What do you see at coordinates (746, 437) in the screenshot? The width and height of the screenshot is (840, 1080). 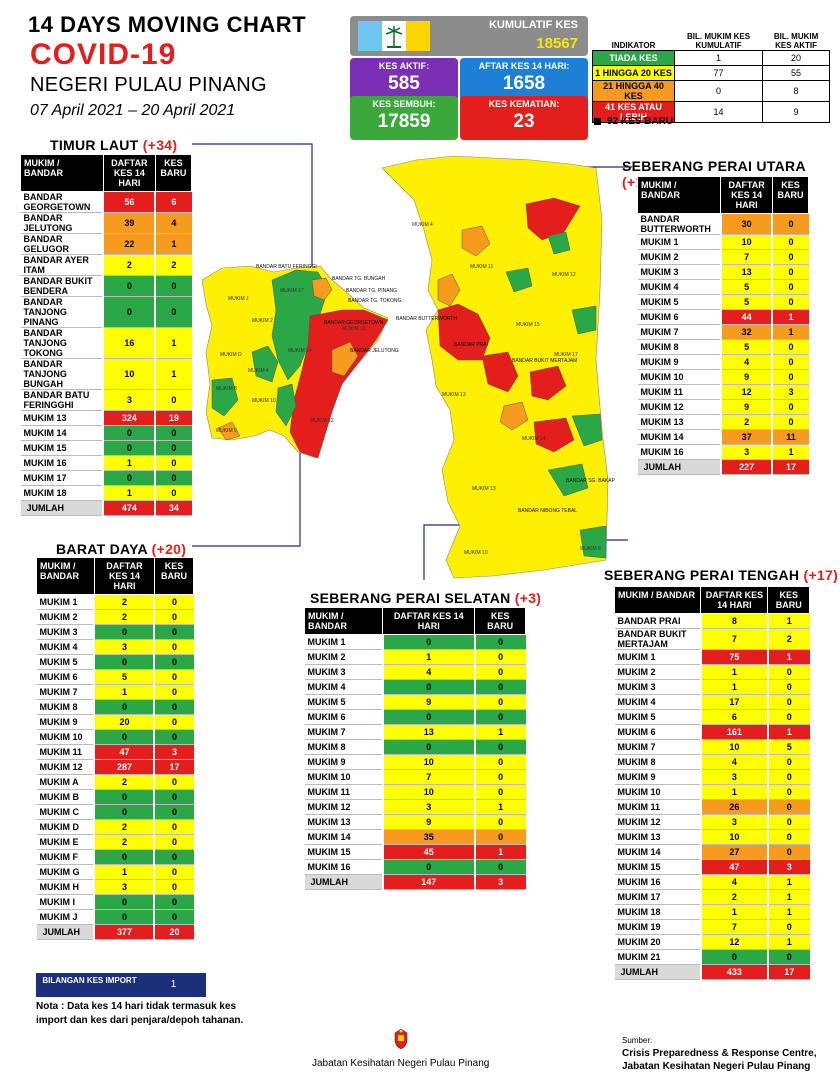 I see `daftar-kes-cell: 37` at bounding box center [746, 437].